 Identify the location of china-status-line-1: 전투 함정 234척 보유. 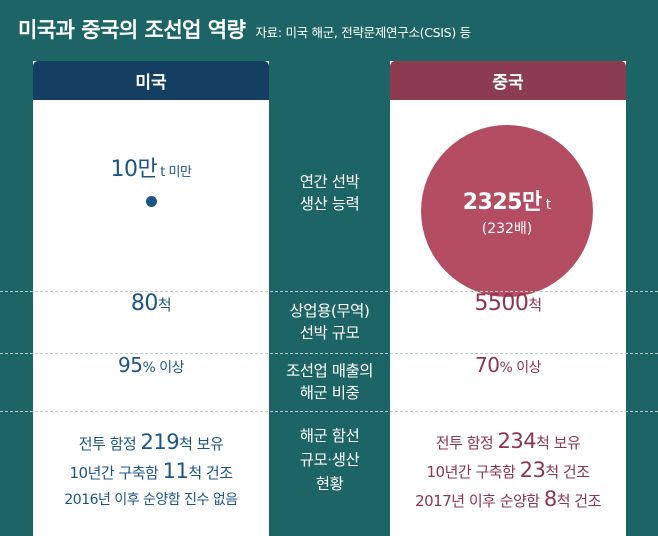
(508, 442).